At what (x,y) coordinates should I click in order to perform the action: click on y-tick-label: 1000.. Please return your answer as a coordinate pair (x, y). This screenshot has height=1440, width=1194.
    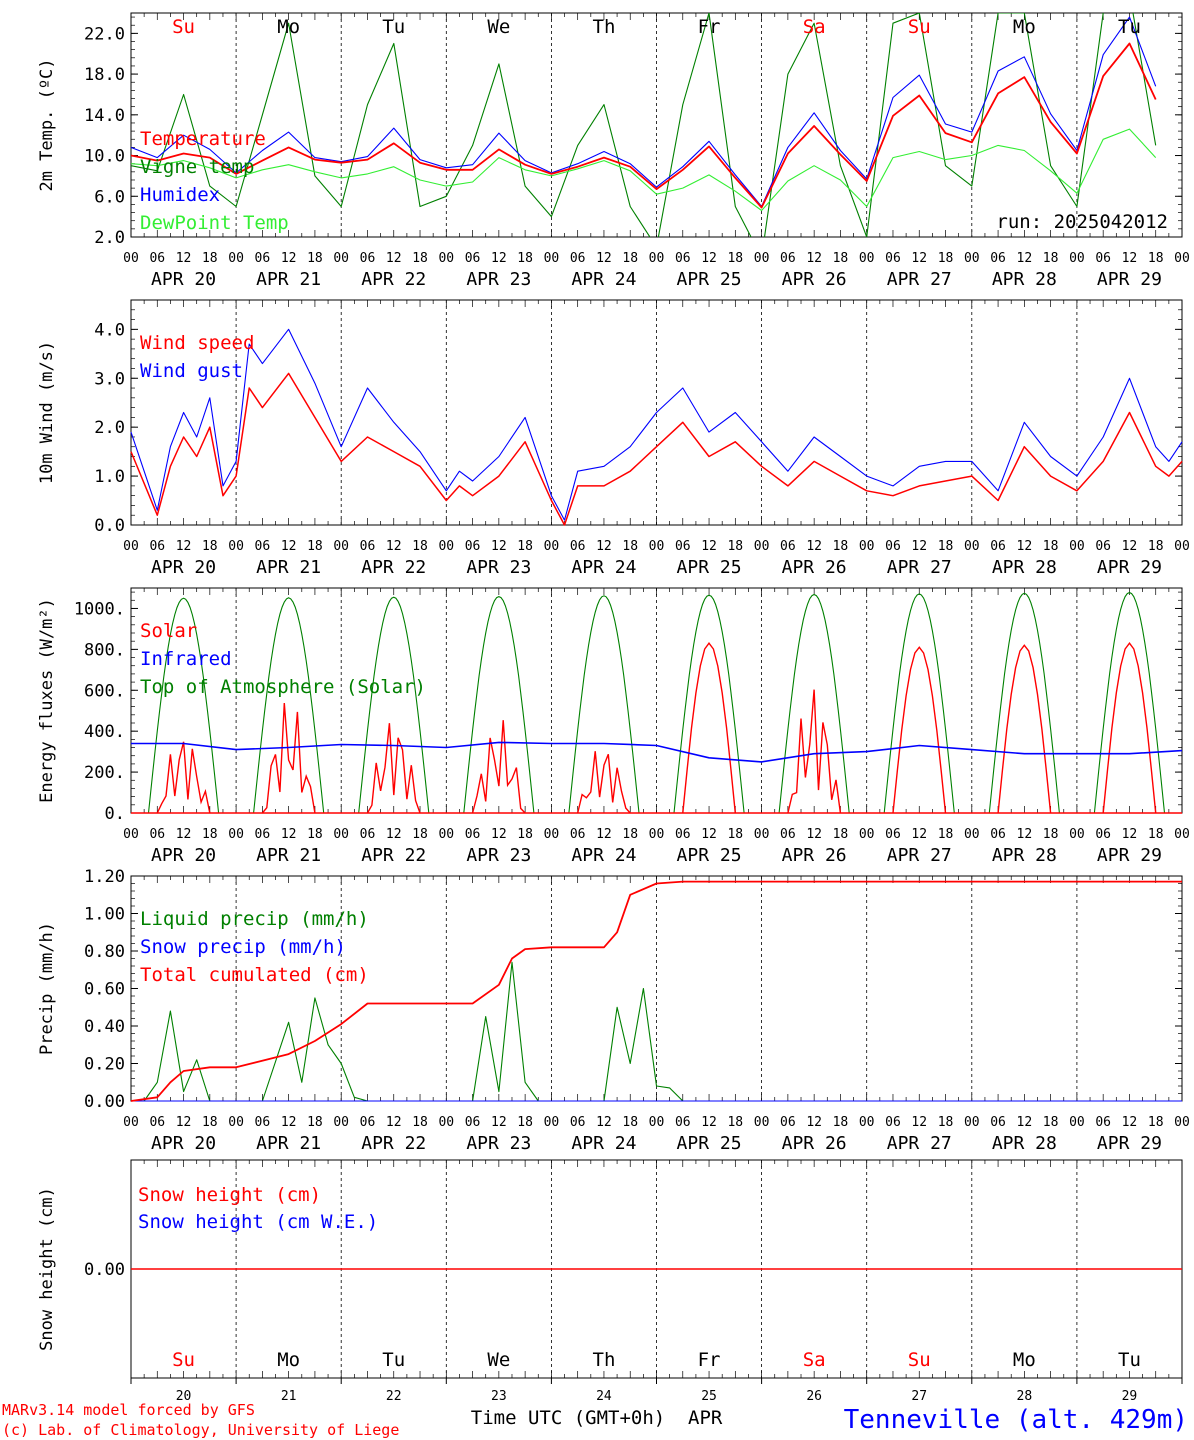
    Looking at the image, I should click on (99, 609).